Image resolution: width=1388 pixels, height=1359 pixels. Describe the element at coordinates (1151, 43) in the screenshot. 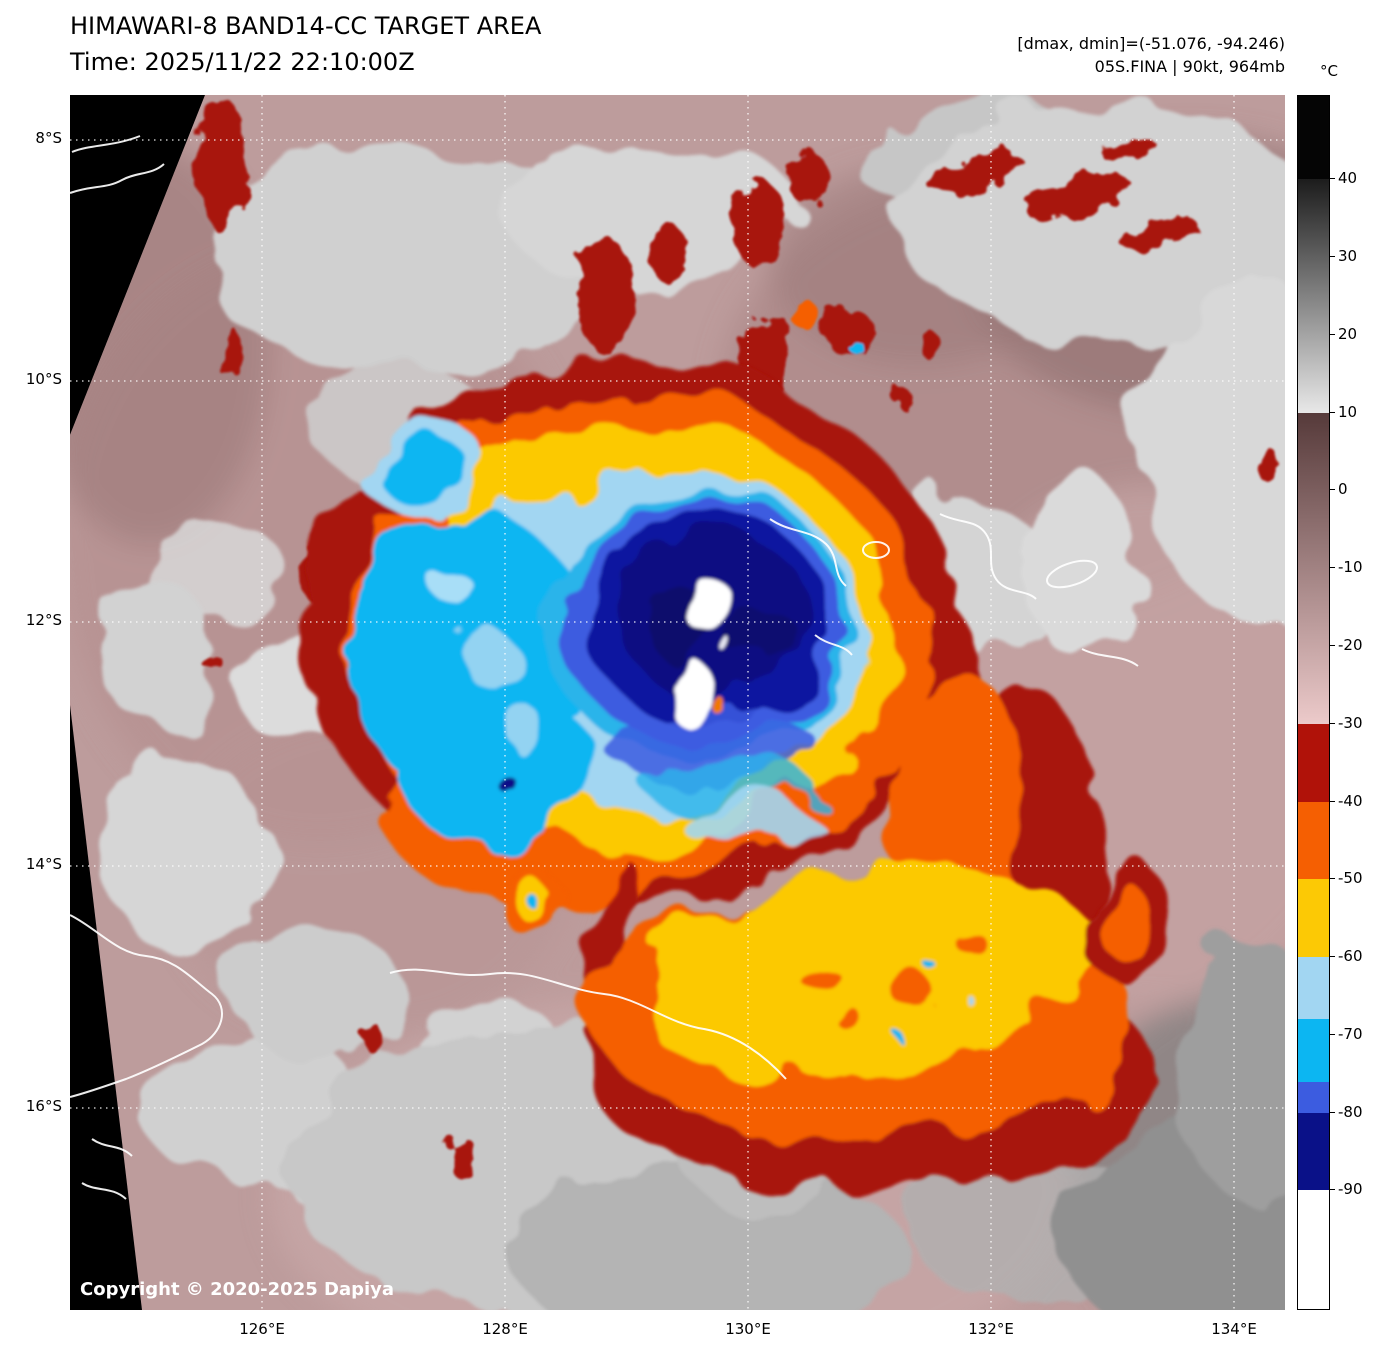

I see `dmax-dmin-readout: [dmax, dmin]=(-51.076, -94.246)` at that location.